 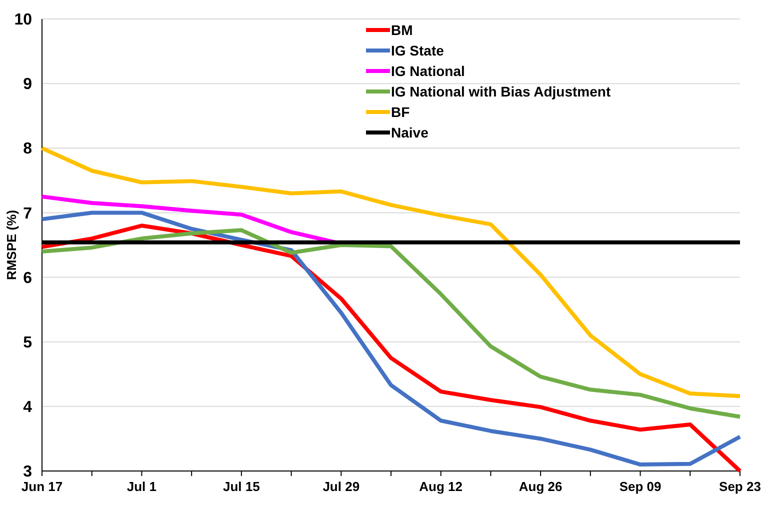 What do you see at coordinates (441, 486) in the screenshot?
I see `x-tick-label: Aug 12` at bounding box center [441, 486].